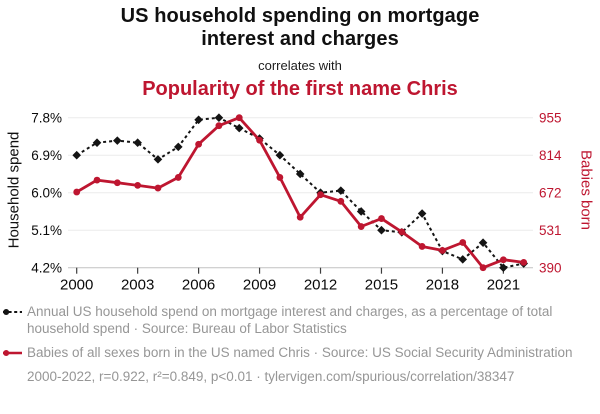 The image size is (600, 414). Describe the element at coordinates (320, 285) in the screenshot. I see `x-axis-label: 2012` at that location.